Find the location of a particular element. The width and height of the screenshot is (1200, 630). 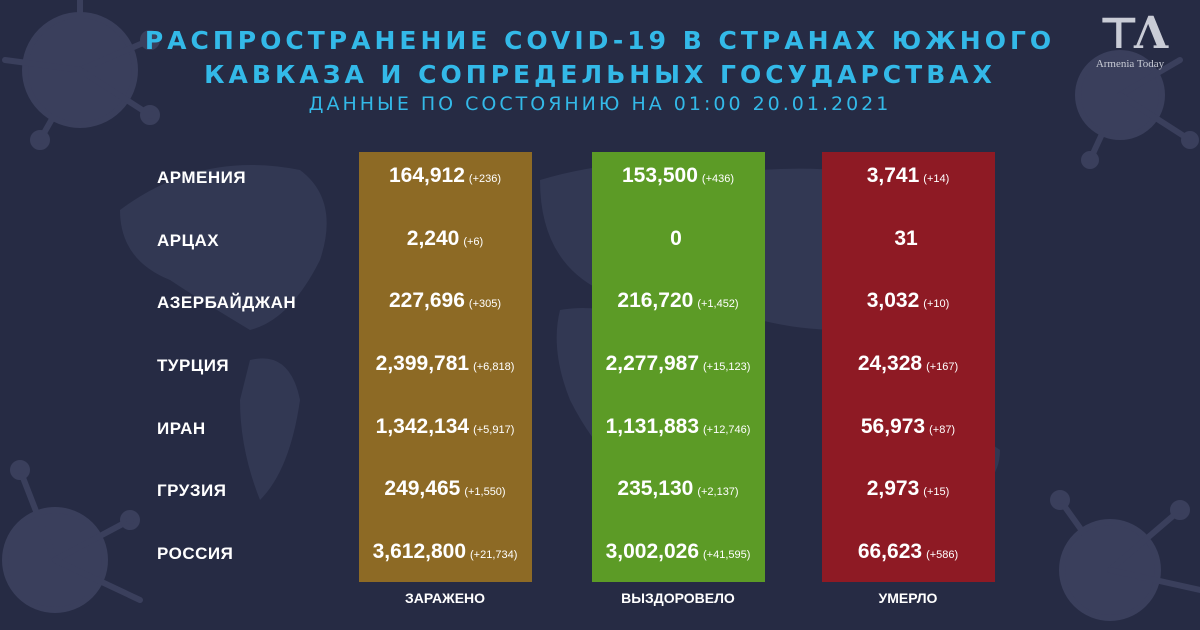

recovered-cell: 2,277,987 (+15,123) is located at coordinates (678, 364).